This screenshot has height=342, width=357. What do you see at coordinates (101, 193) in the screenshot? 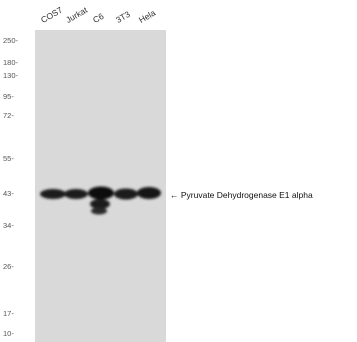
I see `band-c6-main` at bounding box center [101, 193].